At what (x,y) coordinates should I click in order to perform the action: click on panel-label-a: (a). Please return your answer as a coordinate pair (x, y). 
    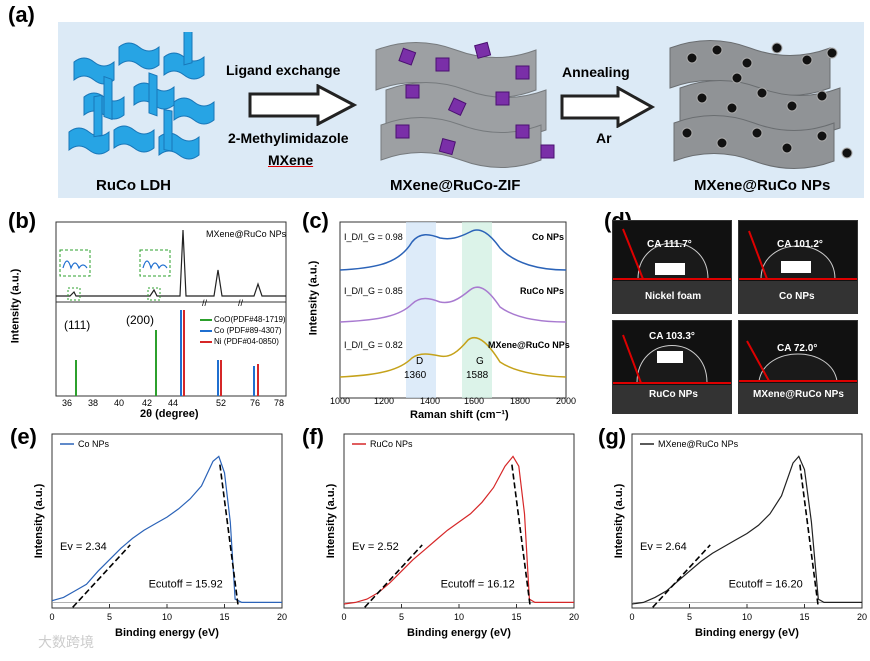
    Looking at the image, I should click on (21, 14).